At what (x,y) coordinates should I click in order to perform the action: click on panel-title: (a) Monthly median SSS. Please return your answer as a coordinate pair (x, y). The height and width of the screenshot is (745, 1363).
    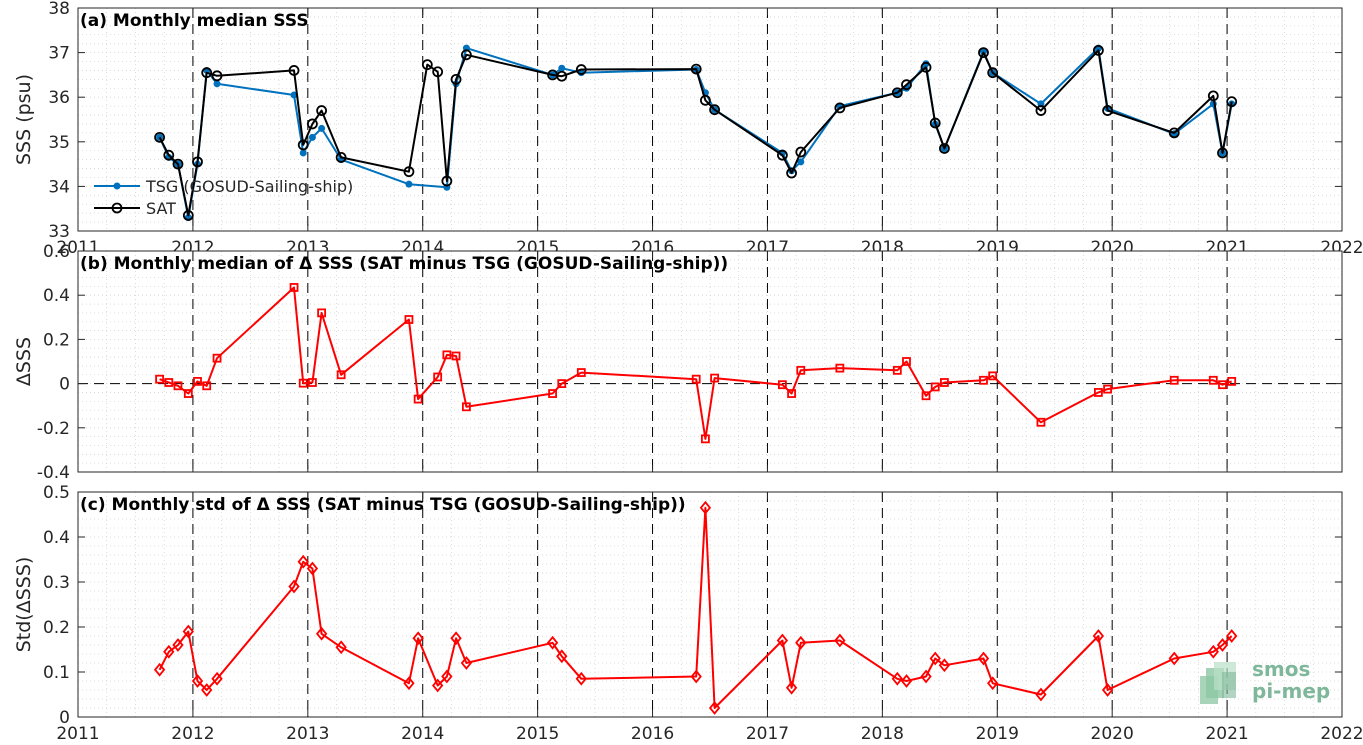
    Looking at the image, I should click on (194, 21).